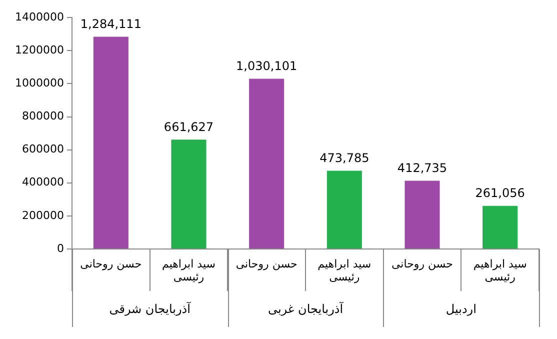 This screenshot has width=557, height=339. What do you see at coordinates (60, 248) in the screenshot?
I see `y-tick-label: 0` at bounding box center [60, 248].